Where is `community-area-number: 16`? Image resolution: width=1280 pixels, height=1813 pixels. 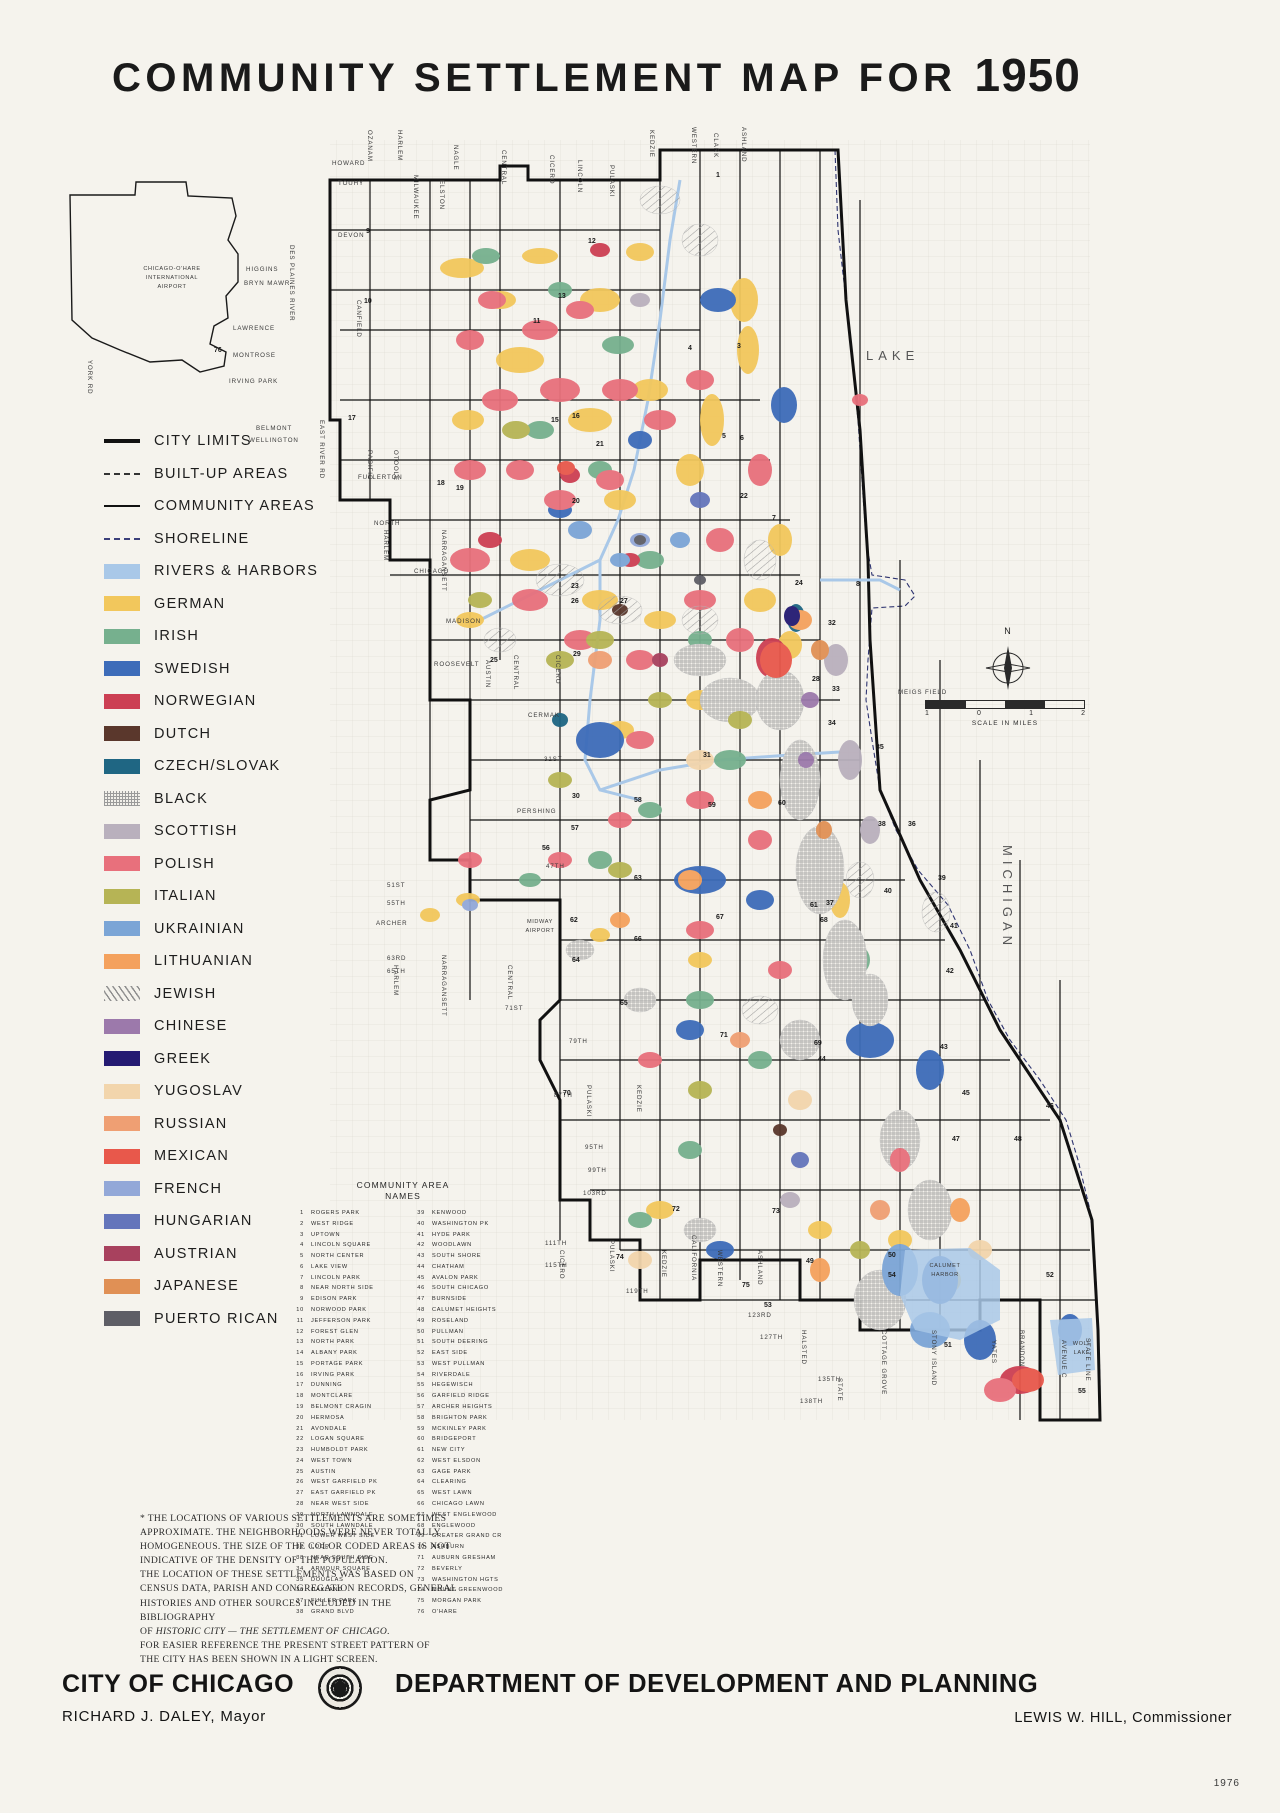
community-area-number: 16 is located at coordinates (300, 1374).